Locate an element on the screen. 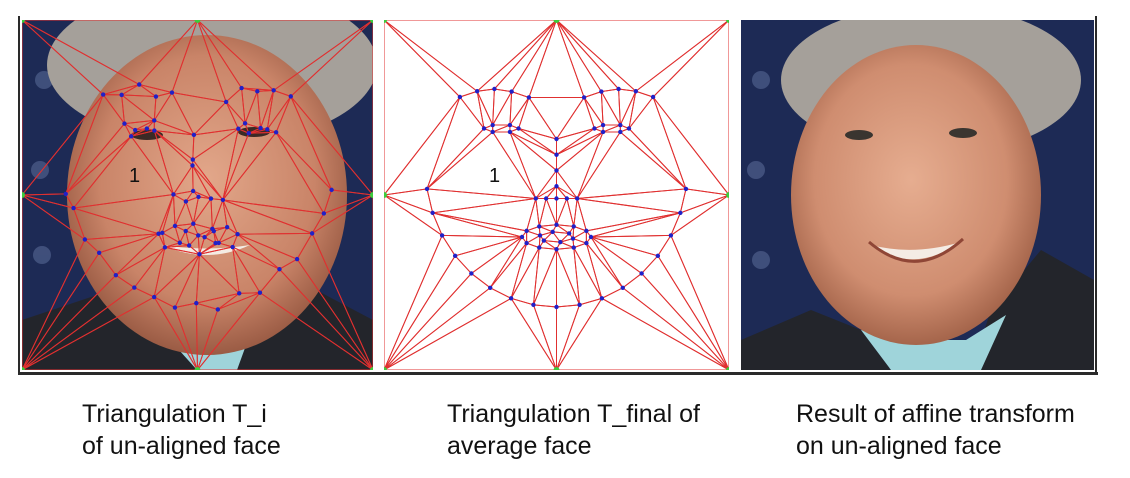  caption-line: Triangulation T_final of is located at coordinates (573, 414).